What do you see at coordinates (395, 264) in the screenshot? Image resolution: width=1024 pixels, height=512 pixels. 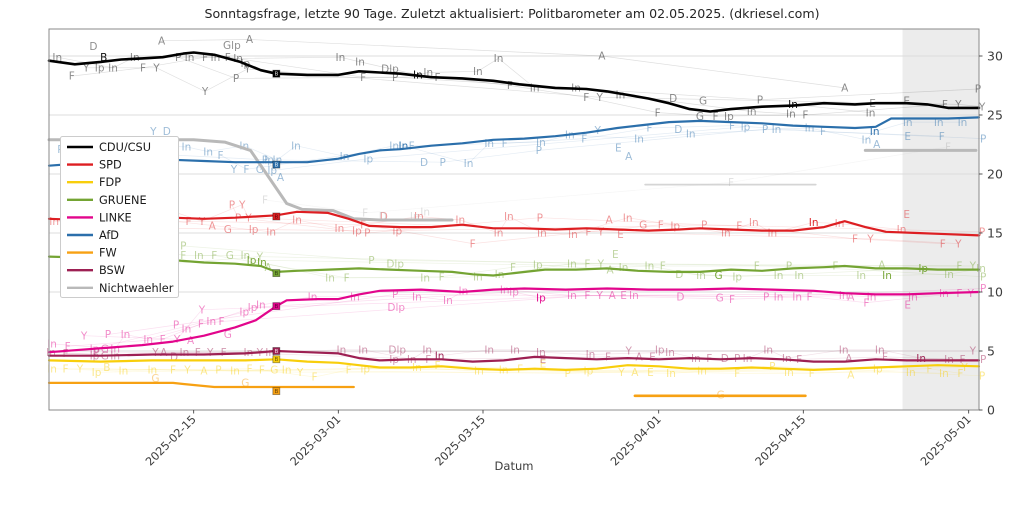 I see `poll-letter: Dlp` at bounding box center [395, 264].